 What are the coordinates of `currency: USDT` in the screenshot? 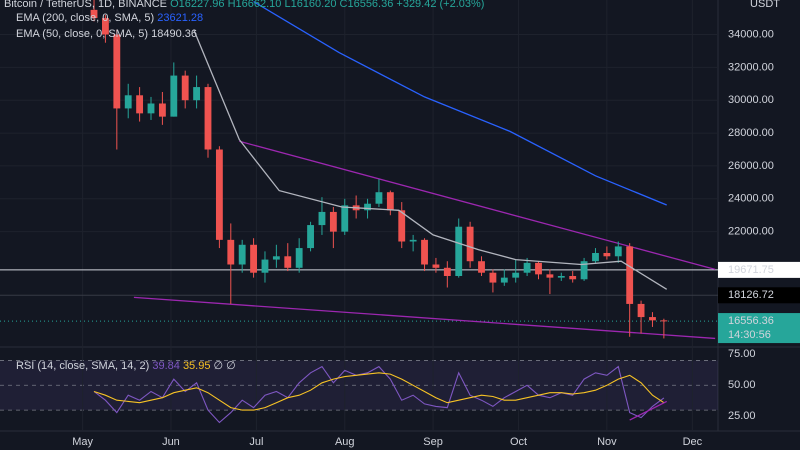 It's located at (765, 5).